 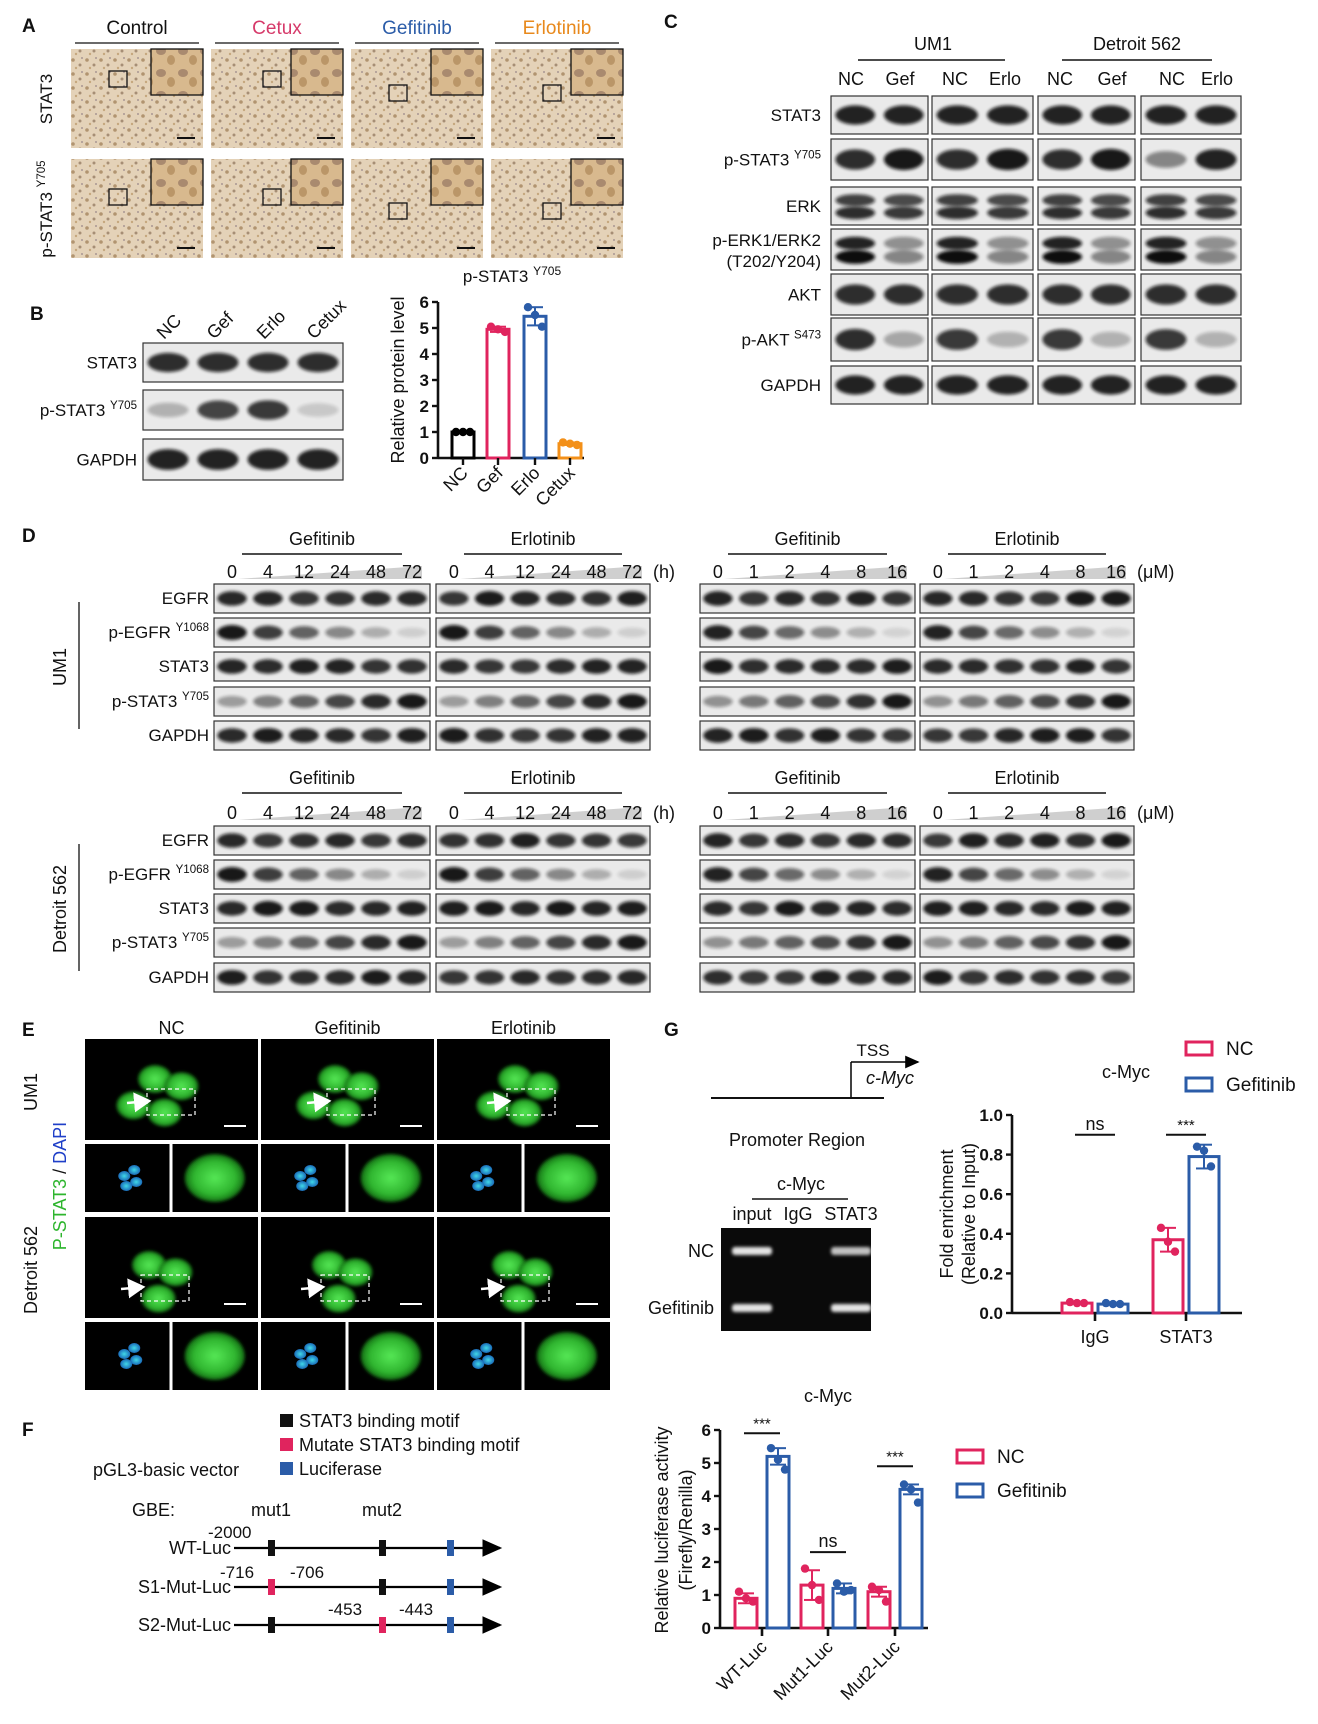 I want to click on blot-c-row, so click(x=982, y=115).